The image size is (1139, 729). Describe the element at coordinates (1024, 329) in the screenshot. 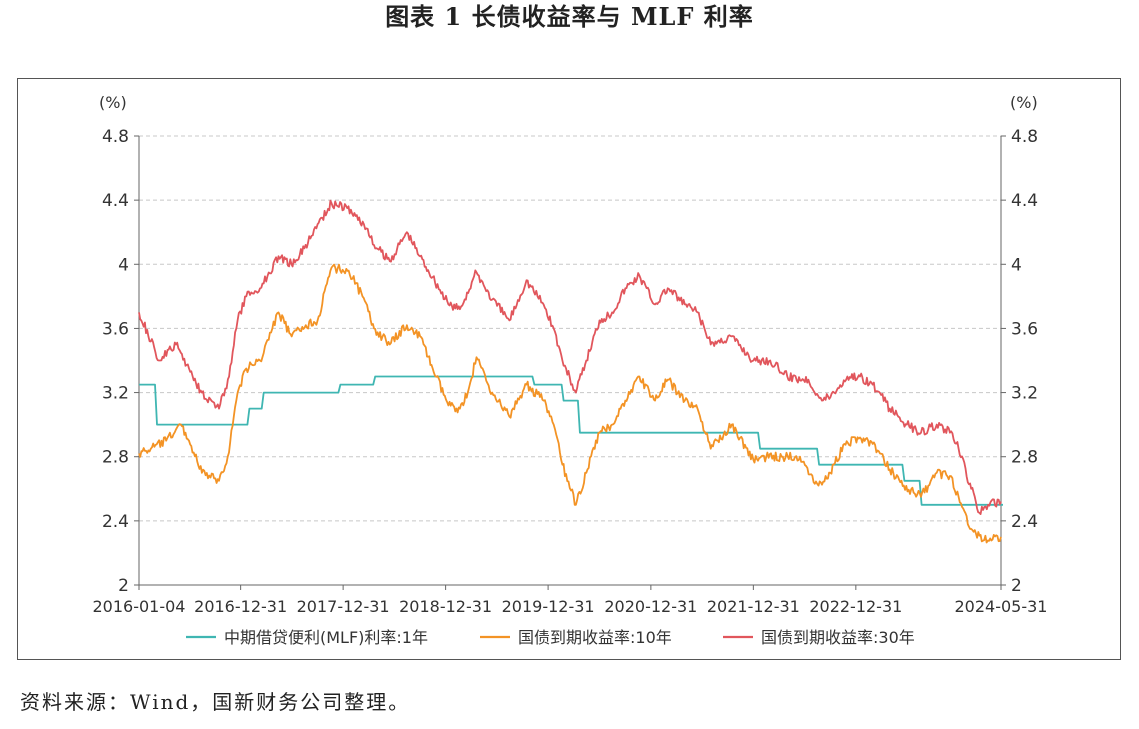

I see `right-tick-label: 3.6` at that location.